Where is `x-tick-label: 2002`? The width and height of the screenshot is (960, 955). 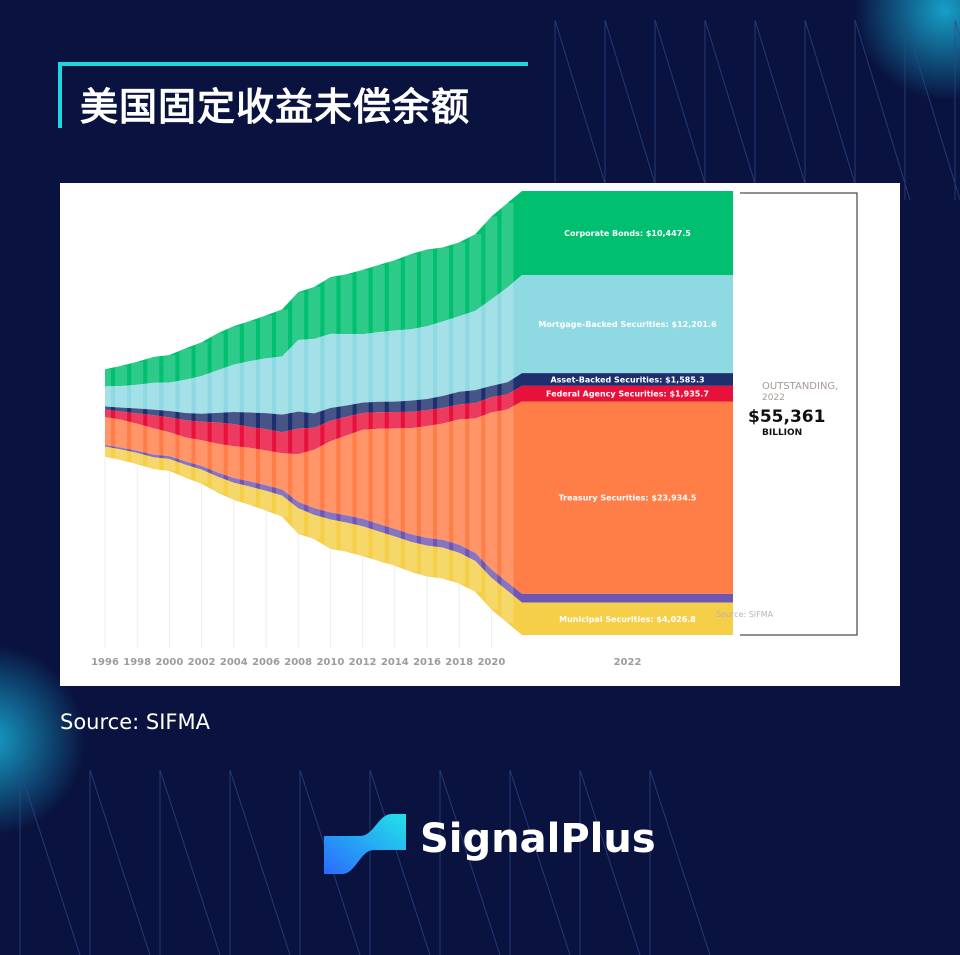 x-tick-label: 2002 is located at coordinates (202, 662).